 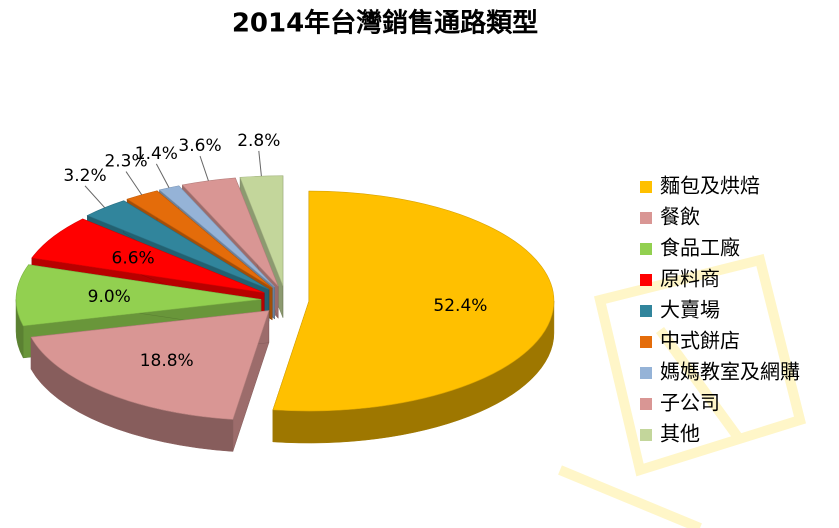 What do you see at coordinates (133, 258) in the screenshot?
I see `value-label: 6.6%` at bounding box center [133, 258].